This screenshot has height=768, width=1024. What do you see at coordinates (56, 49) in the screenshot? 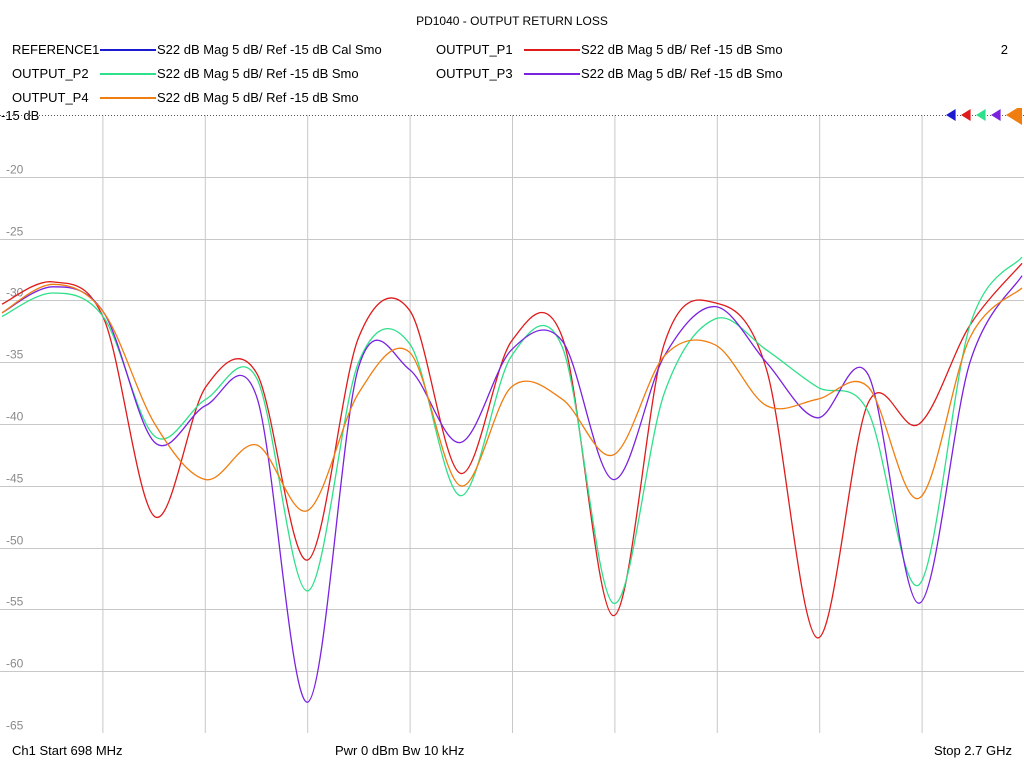
I see `legend-name: REFERENCE1` at bounding box center [56, 49].